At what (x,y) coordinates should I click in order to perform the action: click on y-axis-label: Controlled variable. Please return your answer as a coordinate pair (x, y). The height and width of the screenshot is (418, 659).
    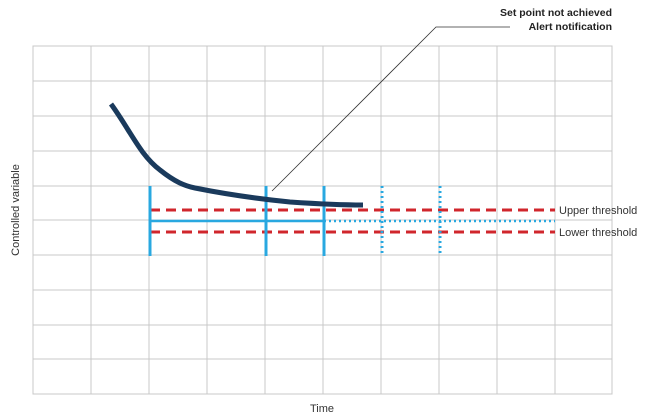
    Looking at the image, I should click on (16, 210).